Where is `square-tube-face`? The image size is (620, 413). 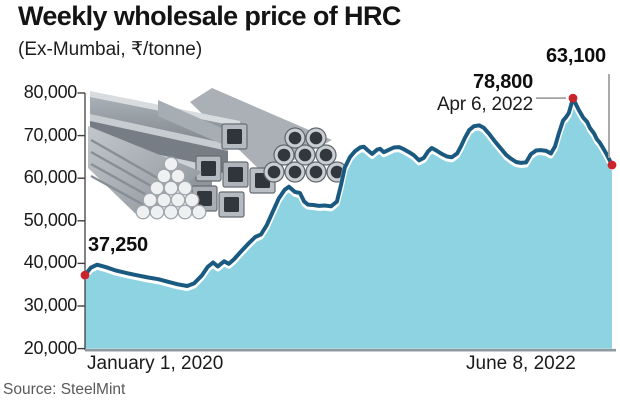 square-tube-face is located at coordinates (234, 136).